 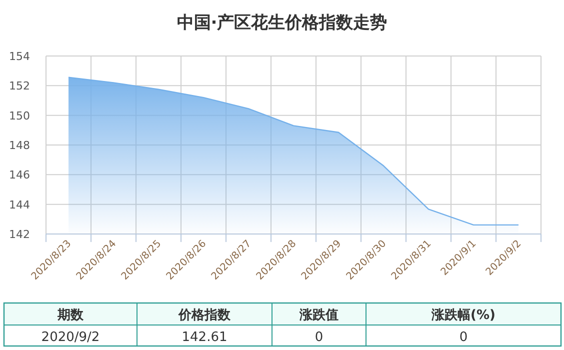 What do you see at coordinates (318, 315) in the screenshot?
I see `text: 涨跌值` at bounding box center [318, 315].